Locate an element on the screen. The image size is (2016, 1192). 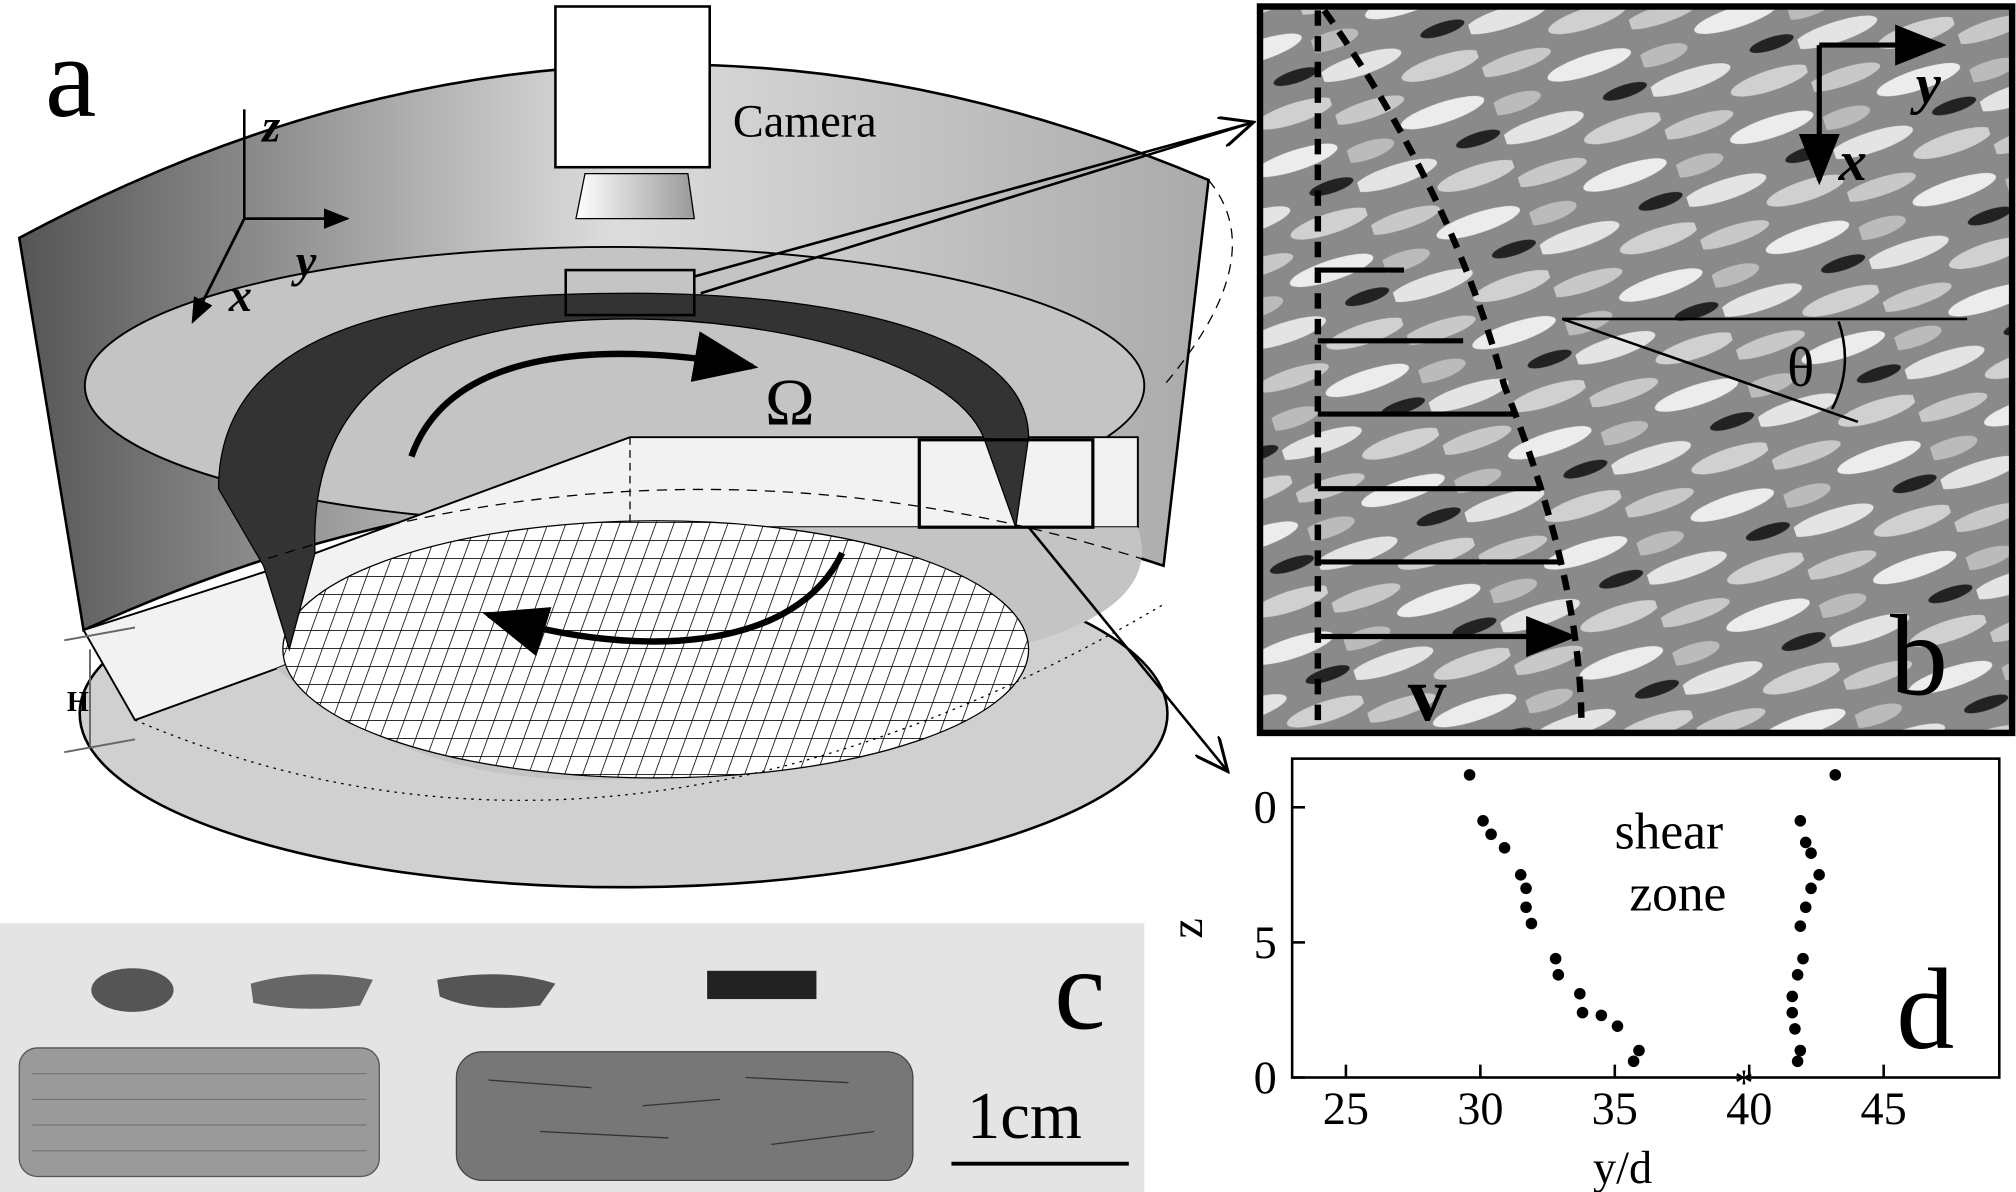
x-tick-label: 35 is located at coordinates (1615, 1109).